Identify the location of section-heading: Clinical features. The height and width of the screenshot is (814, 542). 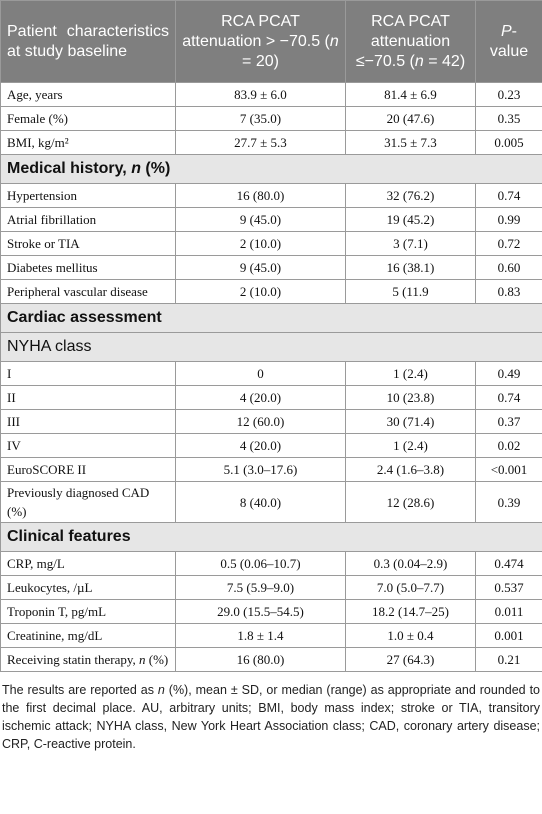
(271, 537).